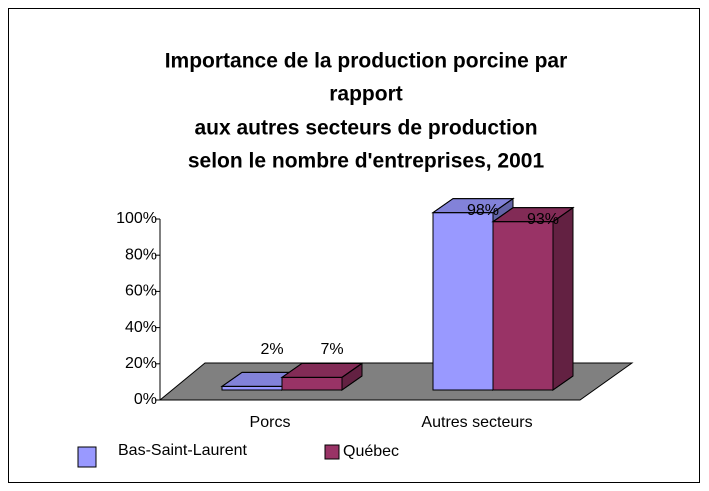 The image size is (709, 491). Describe the element at coordinates (366, 161) in the screenshot. I see `chart-title: selon le nombre d'entreprises, 2001` at that location.